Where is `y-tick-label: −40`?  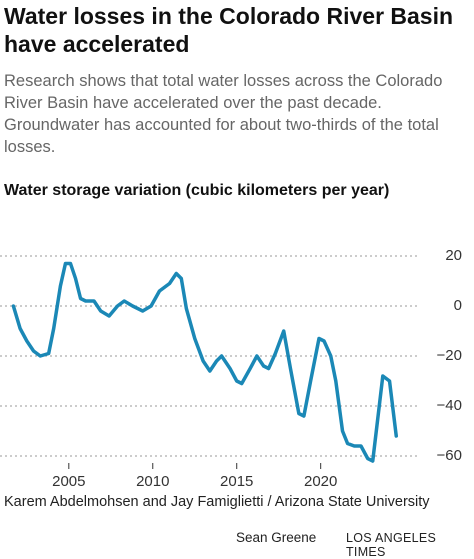
y-tick-label: −40 is located at coordinates (449, 405).